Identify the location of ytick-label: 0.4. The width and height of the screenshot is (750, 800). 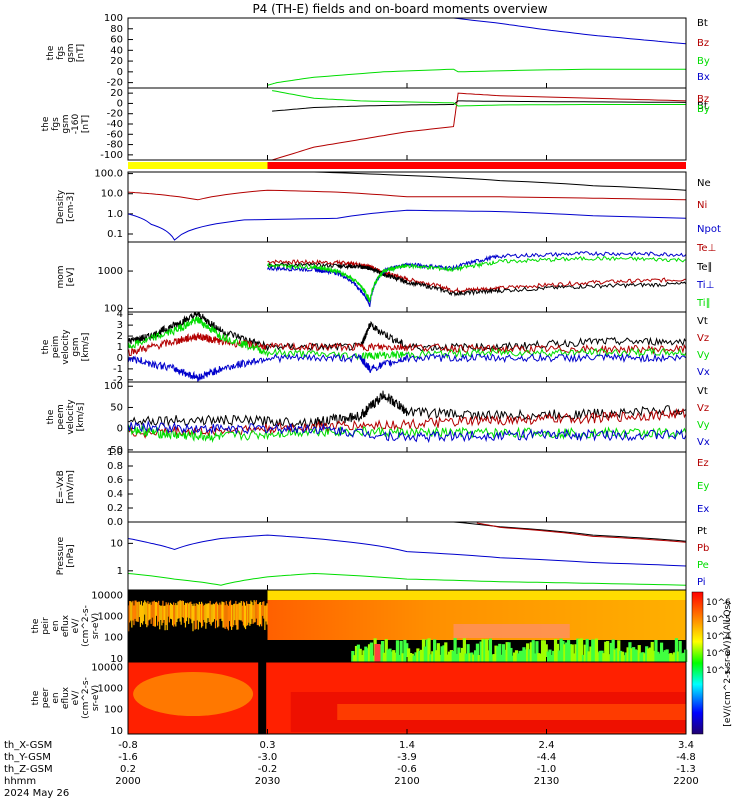
(115, 494).